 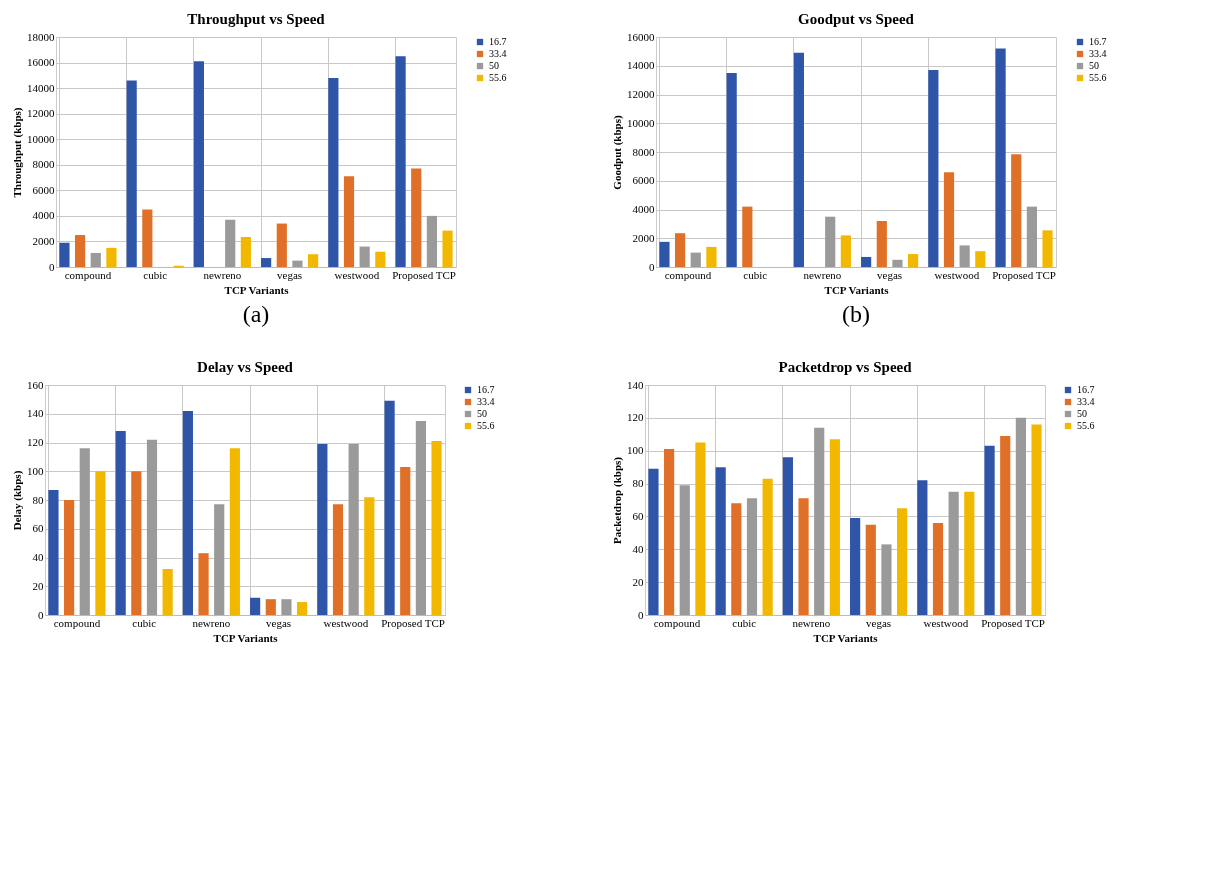 I want to click on y-tick-label: 140, so click(x=35, y=413).